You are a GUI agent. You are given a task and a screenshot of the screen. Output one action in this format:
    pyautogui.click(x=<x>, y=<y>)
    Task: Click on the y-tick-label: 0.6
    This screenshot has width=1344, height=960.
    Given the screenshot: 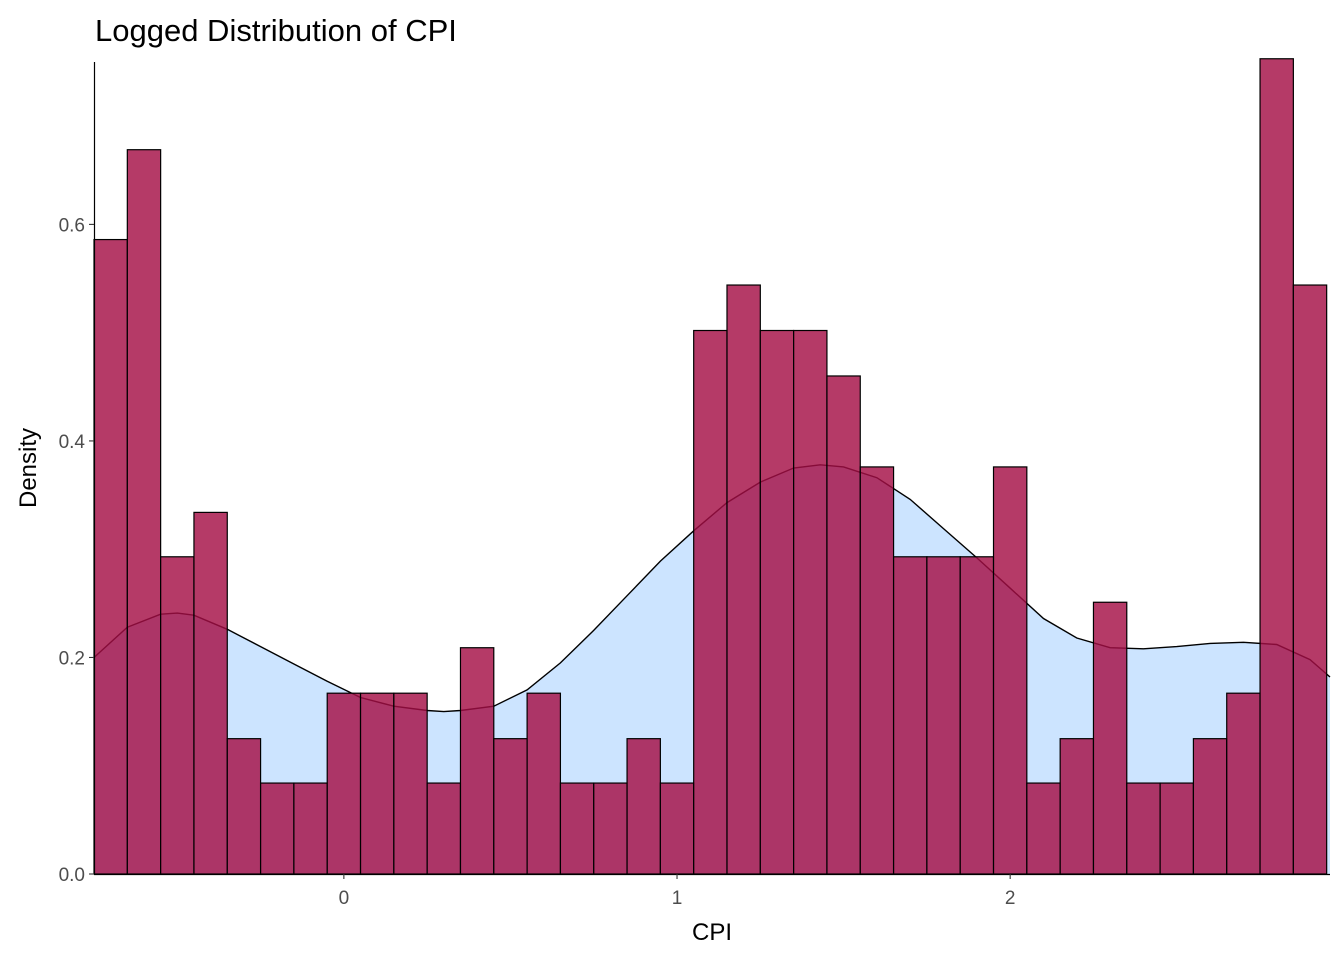 What is the action you would take?
    pyautogui.click(x=72, y=225)
    